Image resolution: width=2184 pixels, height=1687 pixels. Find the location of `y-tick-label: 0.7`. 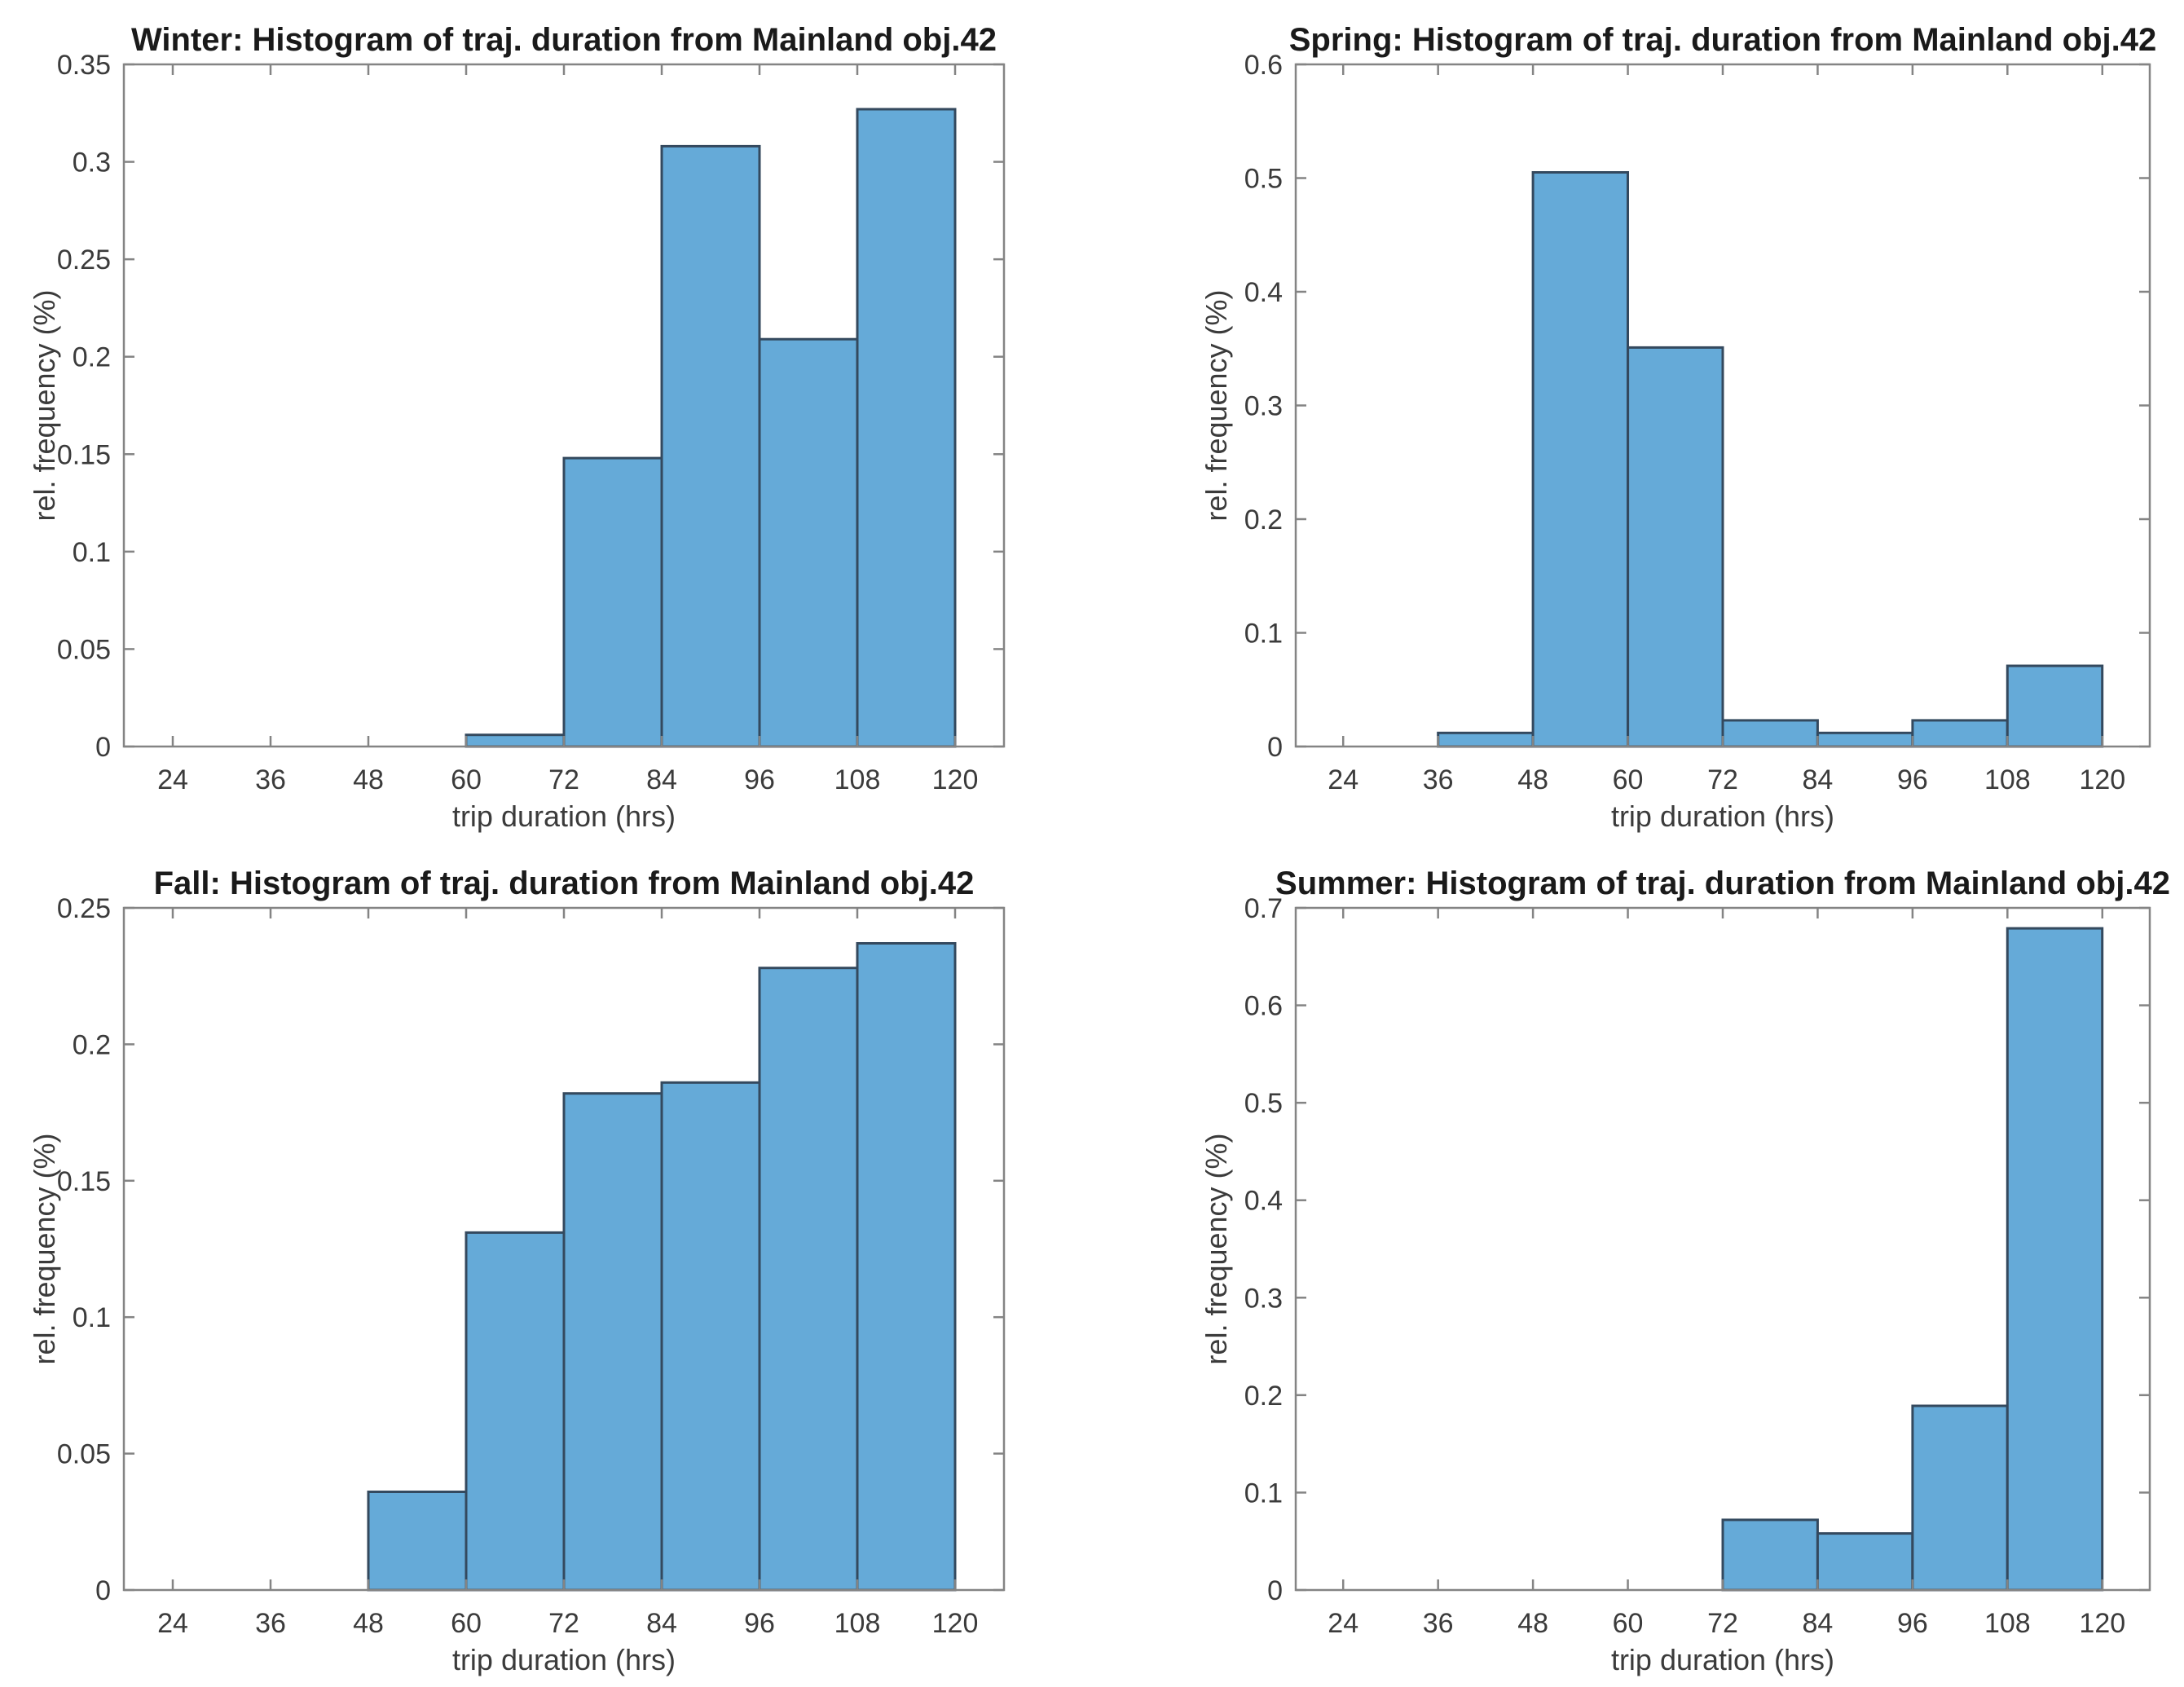

y-tick-label: 0.7 is located at coordinates (1263, 909).